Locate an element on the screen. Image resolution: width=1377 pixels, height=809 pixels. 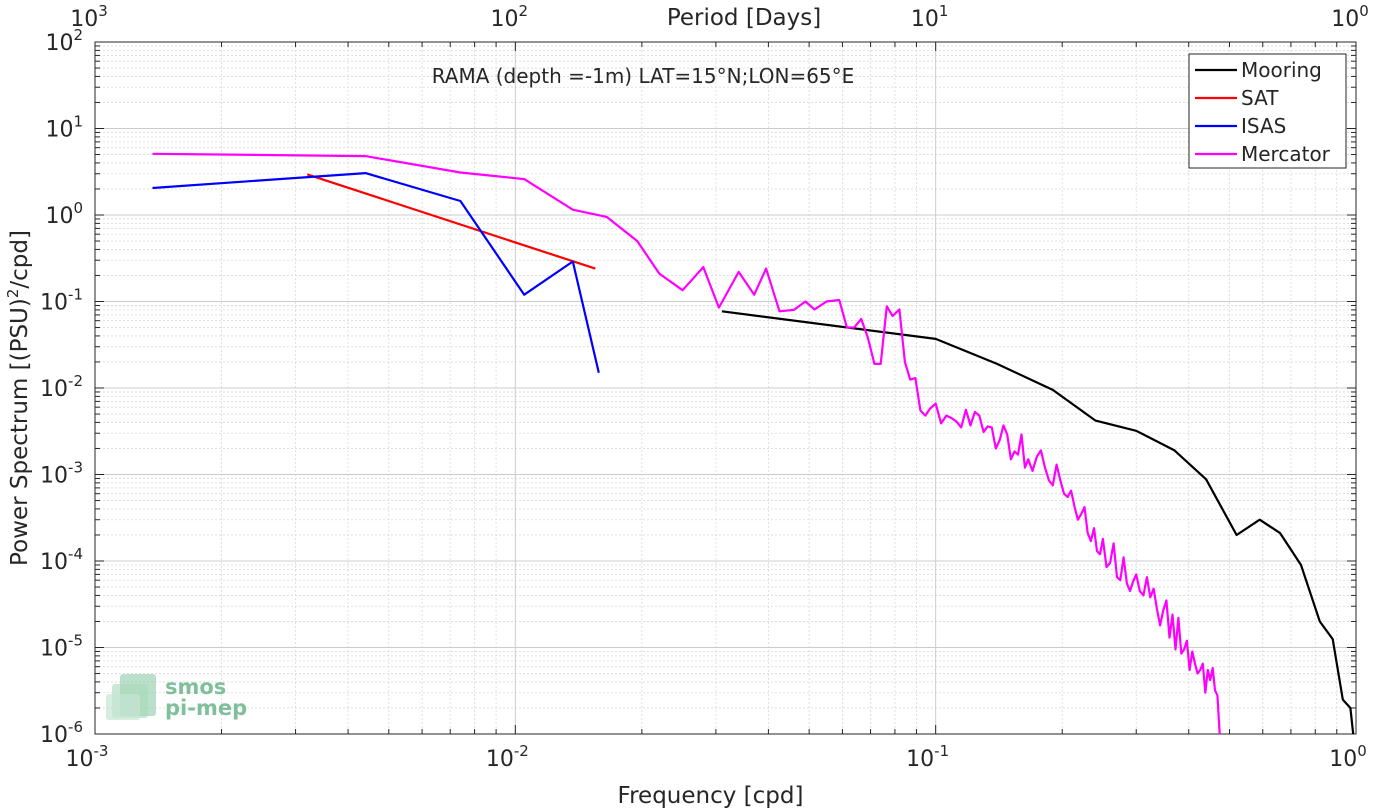
x-tick-label: 10⁻² is located at coordinates (507, 757).